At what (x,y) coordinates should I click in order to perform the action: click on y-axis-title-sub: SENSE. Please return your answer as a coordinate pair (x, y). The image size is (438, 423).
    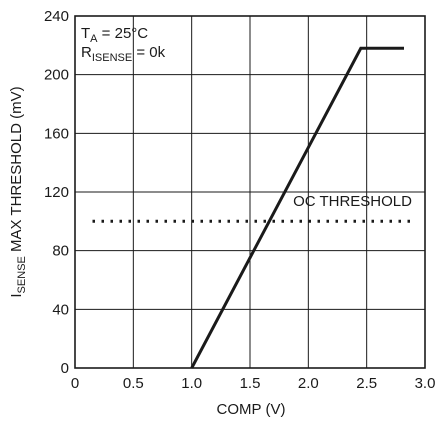
    Looking at the image, I should click on (22, 274).